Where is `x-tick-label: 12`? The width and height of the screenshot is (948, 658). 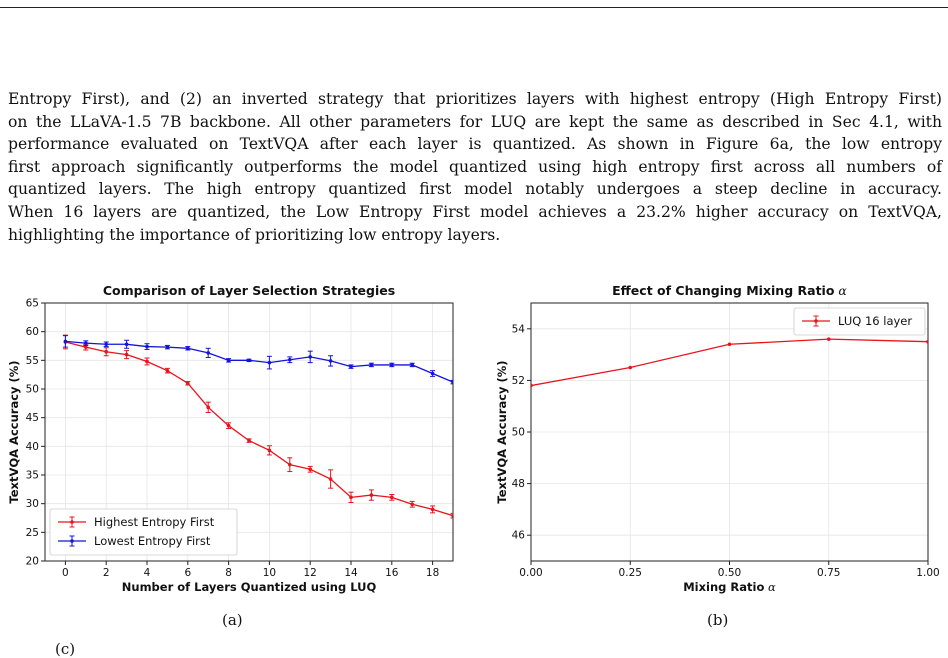 x-tick-label: 12 is located at coordinates (310, 573).